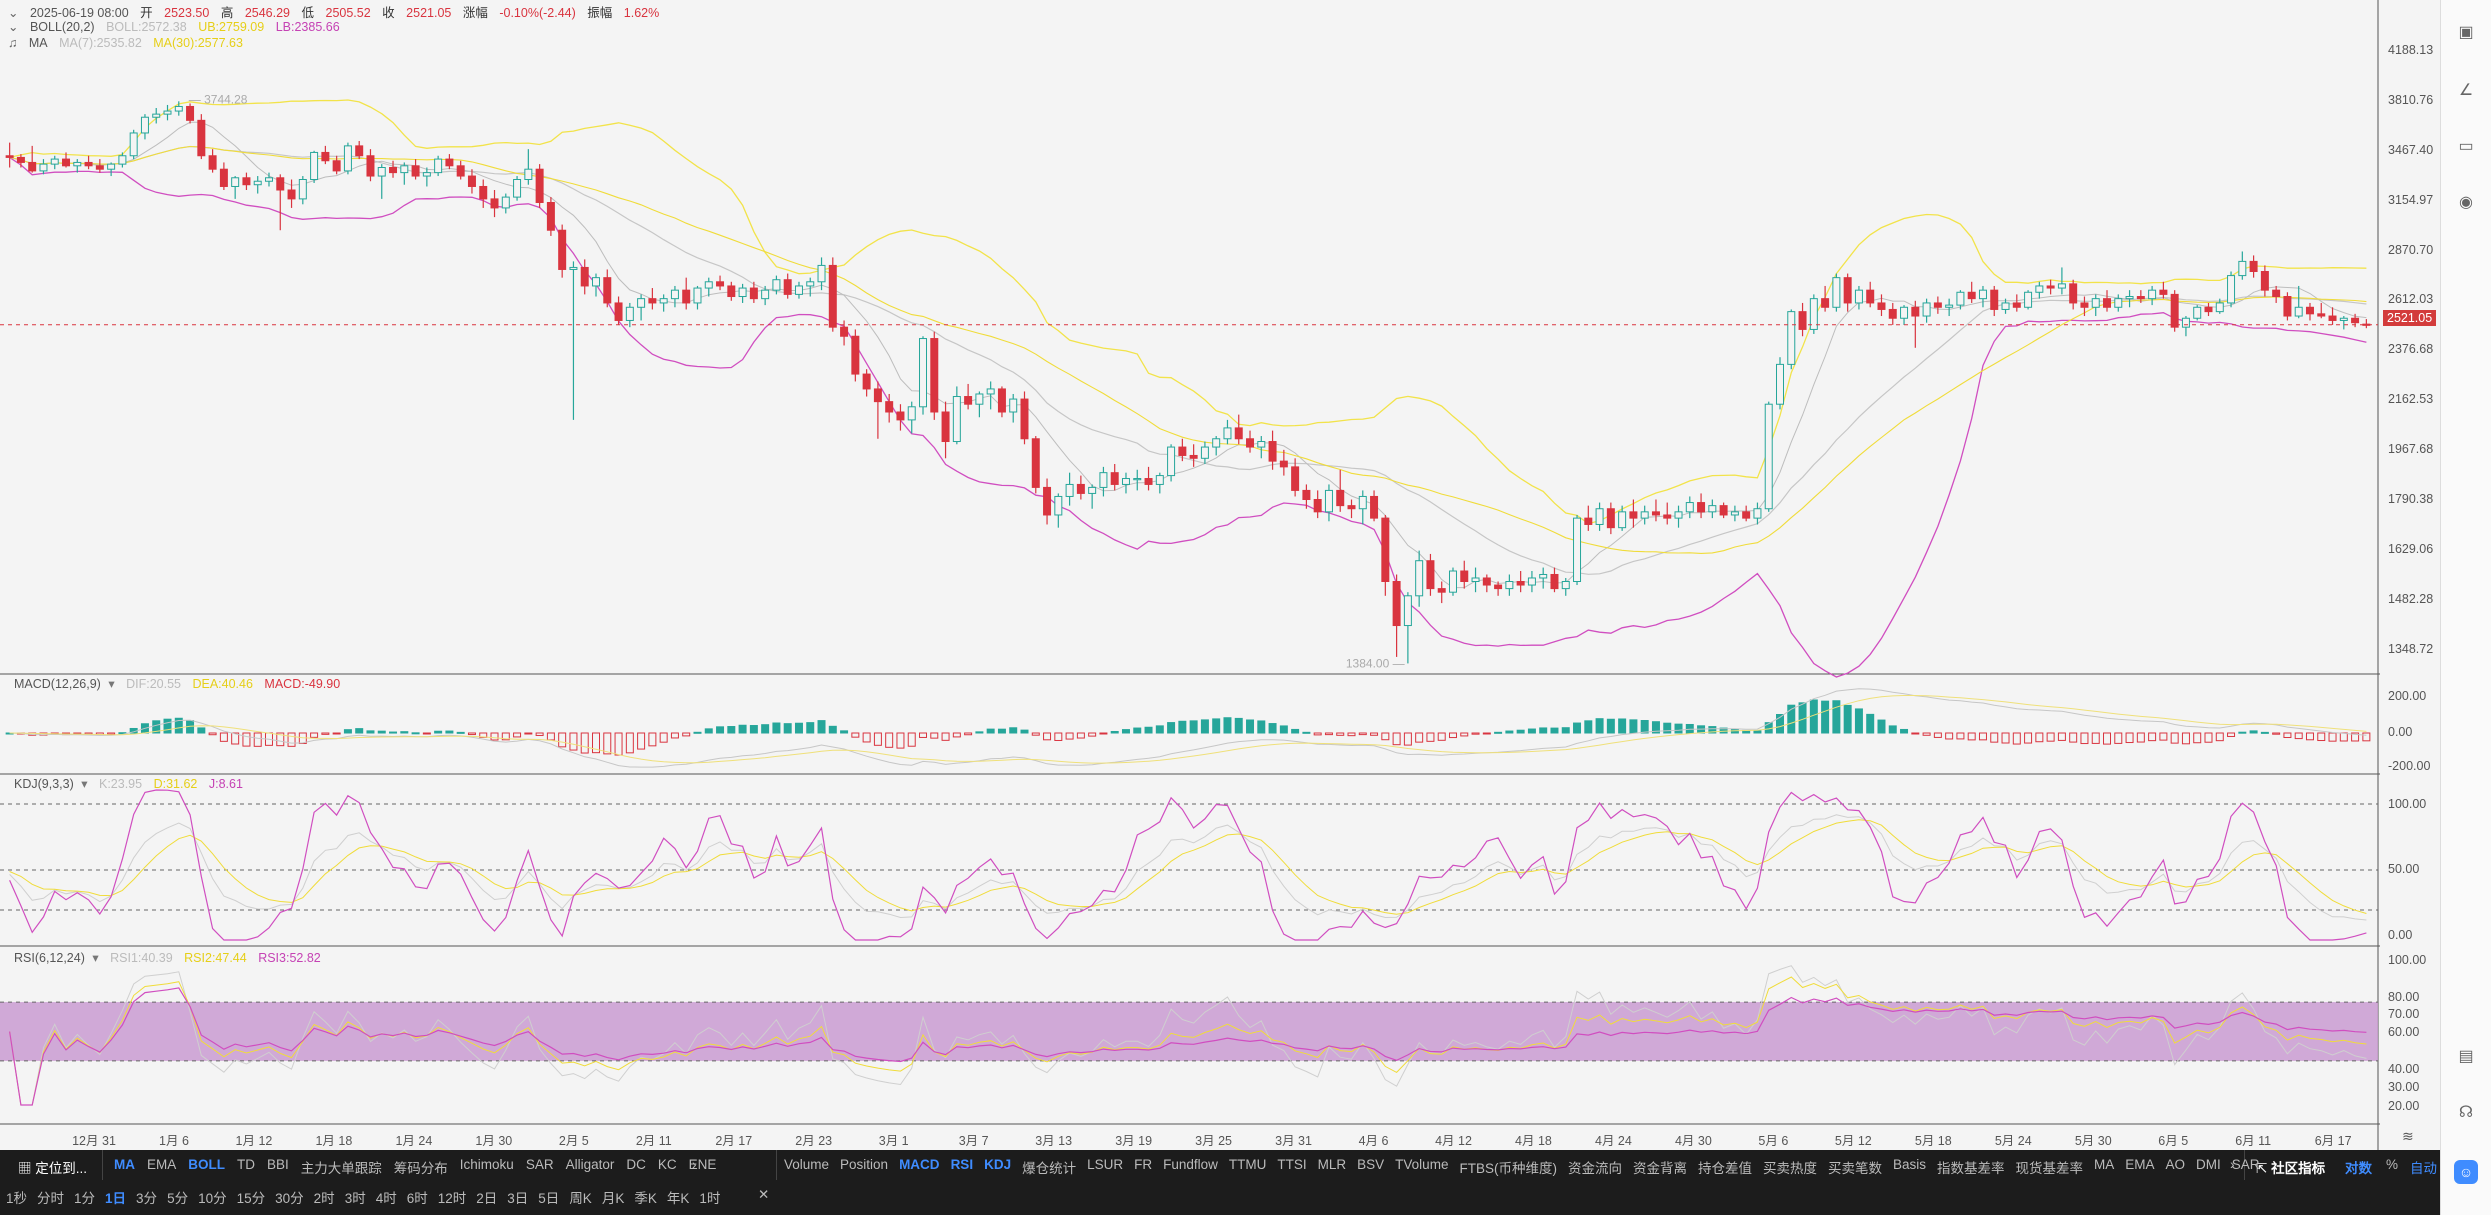 This screenshot has height=1215, width=2491. What do you see at coordinates (1332, 1164) in the screenshot?
I see `sub-indicator-11: MLR` at bounding box center [1332, 1164].